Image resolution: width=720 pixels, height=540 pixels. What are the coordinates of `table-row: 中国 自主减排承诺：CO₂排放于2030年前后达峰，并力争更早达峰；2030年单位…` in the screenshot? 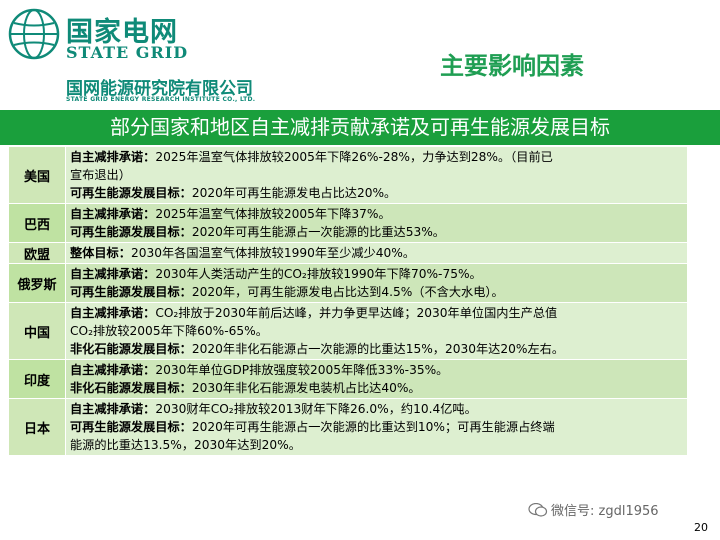 It's located at (348, 331).